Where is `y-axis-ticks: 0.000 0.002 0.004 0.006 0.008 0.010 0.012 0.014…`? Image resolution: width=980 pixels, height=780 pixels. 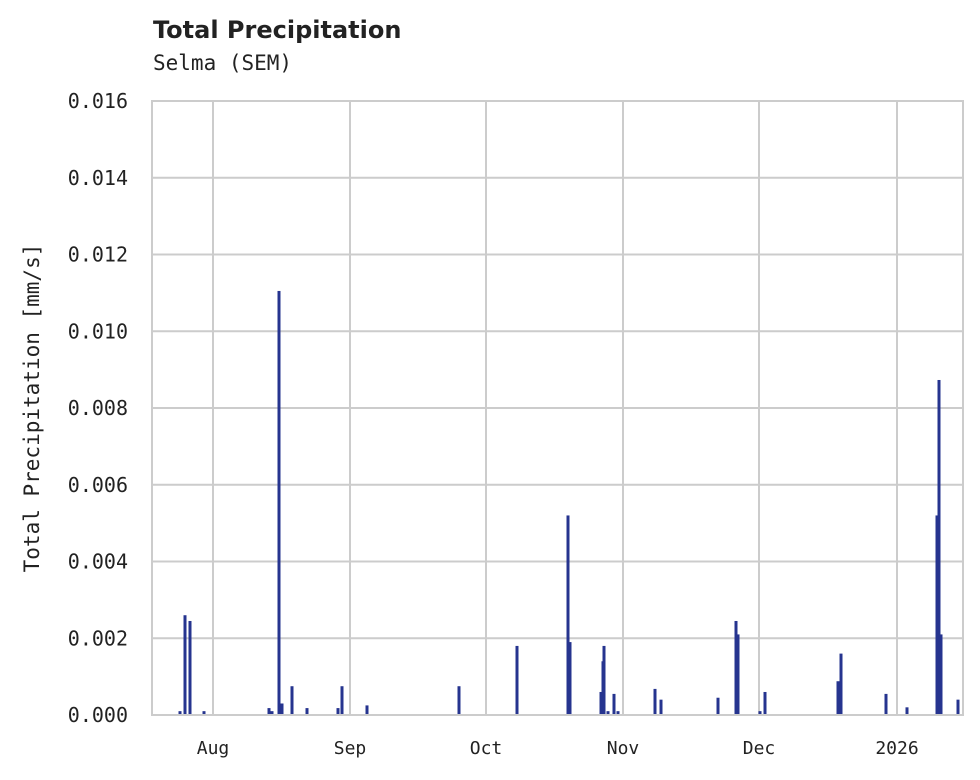
y-axis-ticks: 0.000 0.002 0.004 0.006 0.008 0.010 0.012 0.014… is located at coordinates (98, 408).